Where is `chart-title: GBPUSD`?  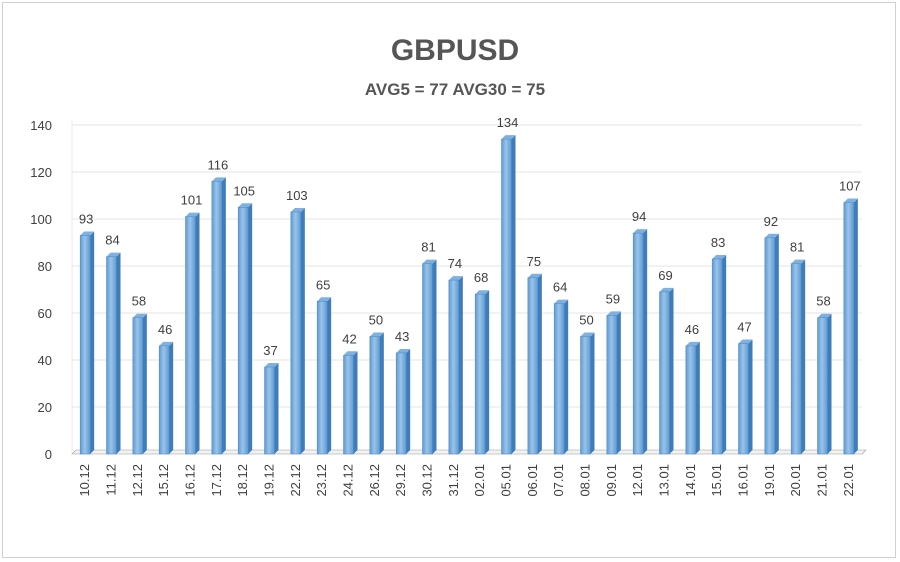
chart-title: GBPUSD is located at coordinates (455, 50).